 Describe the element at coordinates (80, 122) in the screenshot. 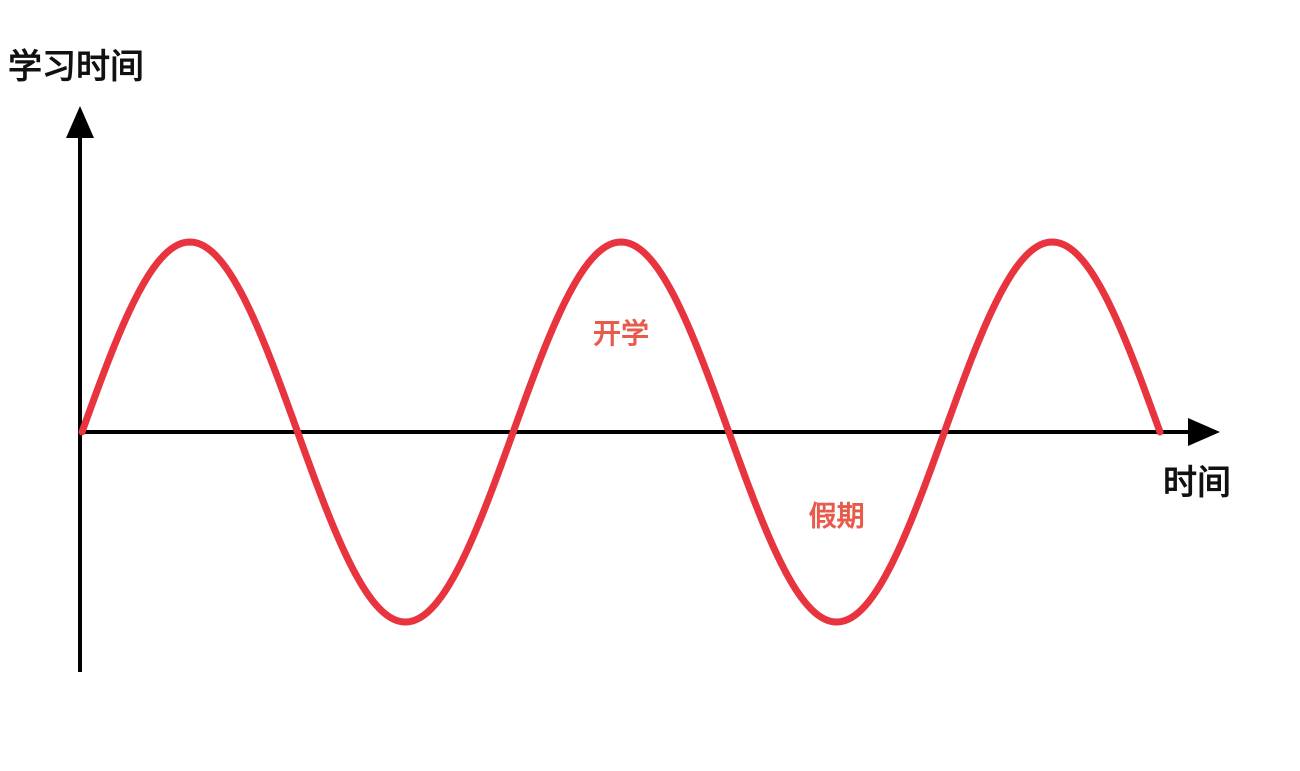

I see `y-axis-arrow` at that location.